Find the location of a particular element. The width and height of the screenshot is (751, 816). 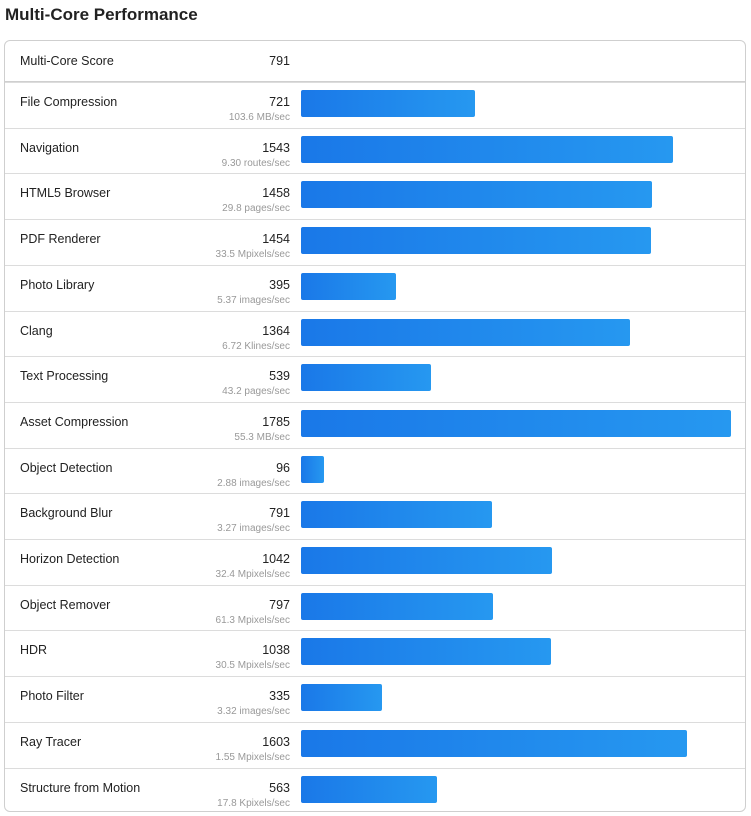

benchmark-name: Photo Filter is located at coordinates (52, 696).